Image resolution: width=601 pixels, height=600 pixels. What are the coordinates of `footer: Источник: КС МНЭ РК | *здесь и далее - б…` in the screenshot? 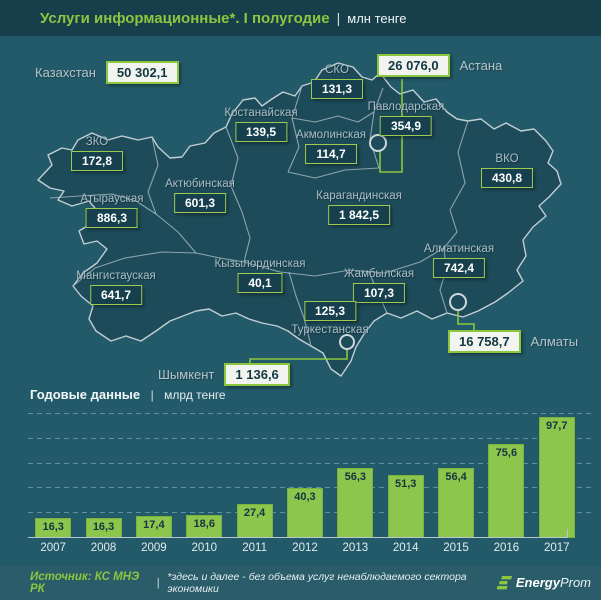 It's located at (300, 583).